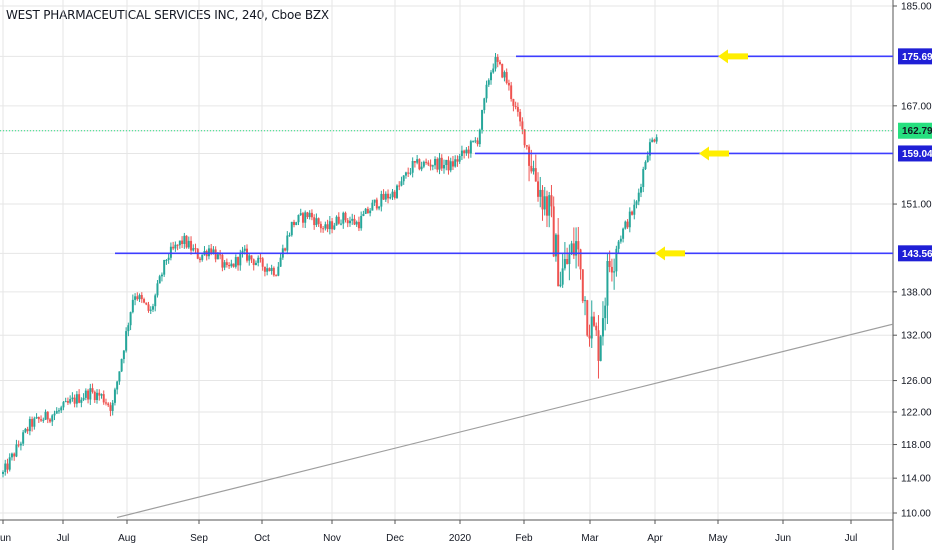  I want to click on x-tick-label: Jun, so click(5, 538).